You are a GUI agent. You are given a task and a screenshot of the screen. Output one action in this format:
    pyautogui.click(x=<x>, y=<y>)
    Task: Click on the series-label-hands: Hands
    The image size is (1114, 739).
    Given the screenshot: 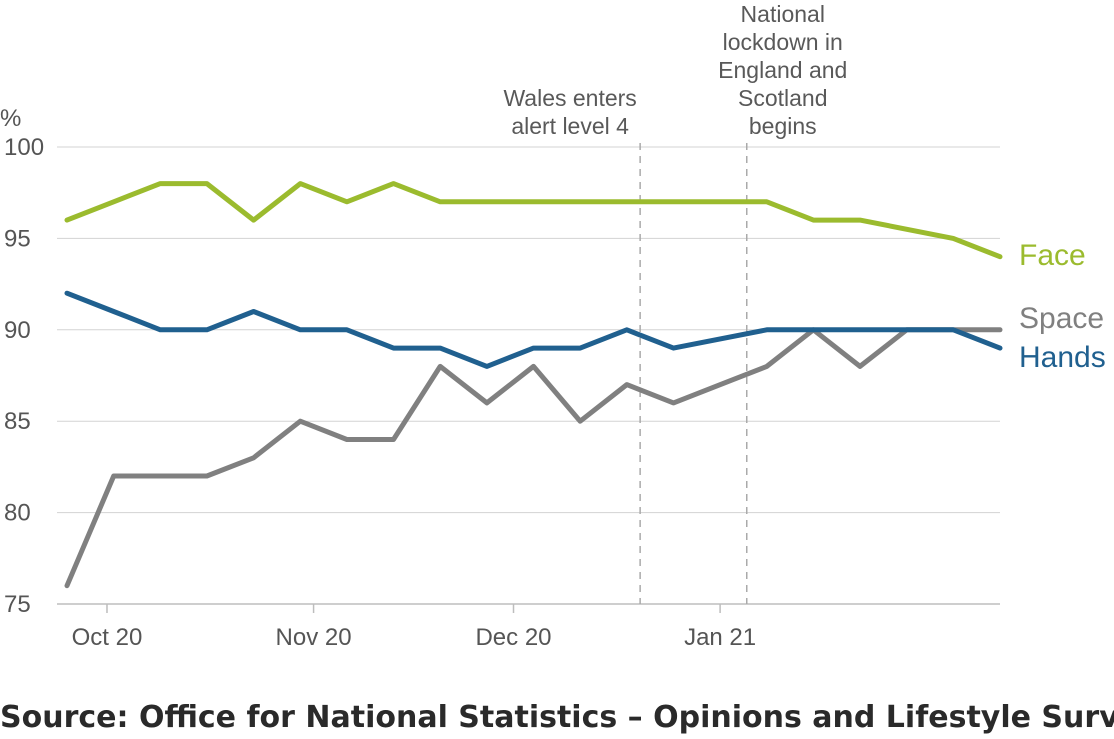 What is the action you would take?
    pyautogui.click(x=1062, y=357)
    